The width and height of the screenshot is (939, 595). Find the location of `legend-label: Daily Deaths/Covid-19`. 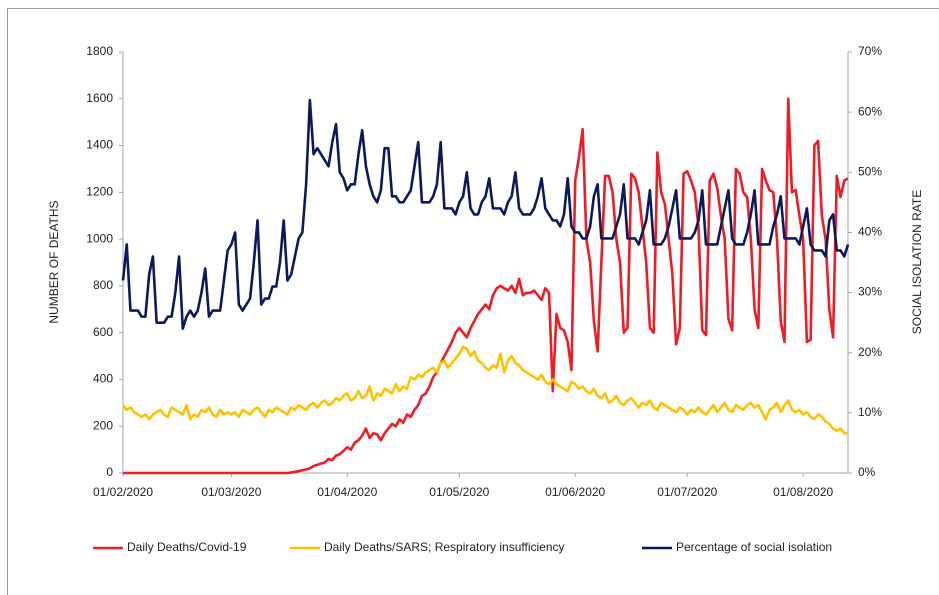

legend-label: Daily Deaths/Covid-19 is located at coordinates (187, 547).